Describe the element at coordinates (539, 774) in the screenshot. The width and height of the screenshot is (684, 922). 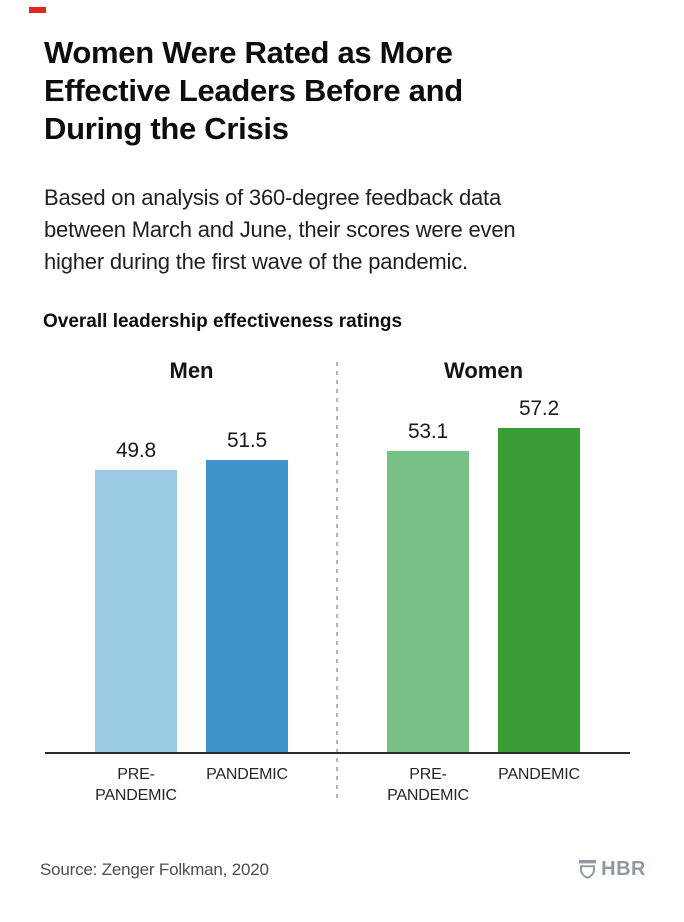
I see `x-axis-label-women-pandemic: PANDEMIC` at that location.